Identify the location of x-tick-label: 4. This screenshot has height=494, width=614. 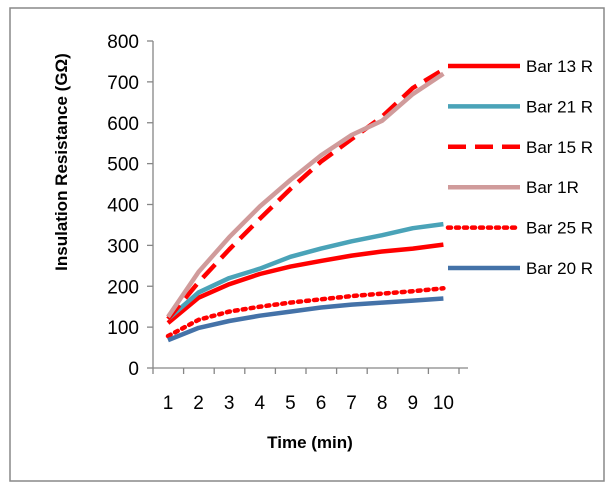
(260, 403).